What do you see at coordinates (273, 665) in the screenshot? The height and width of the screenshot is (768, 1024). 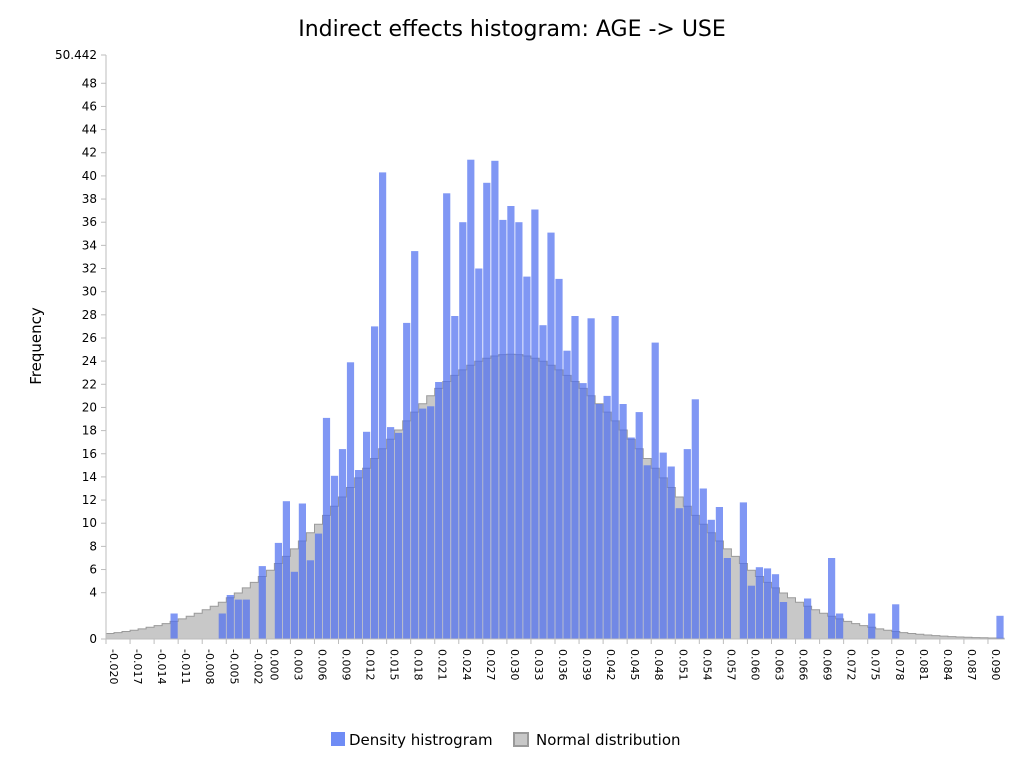 I see `x-tick-label: 0.000` at bounding box center [273, 665].